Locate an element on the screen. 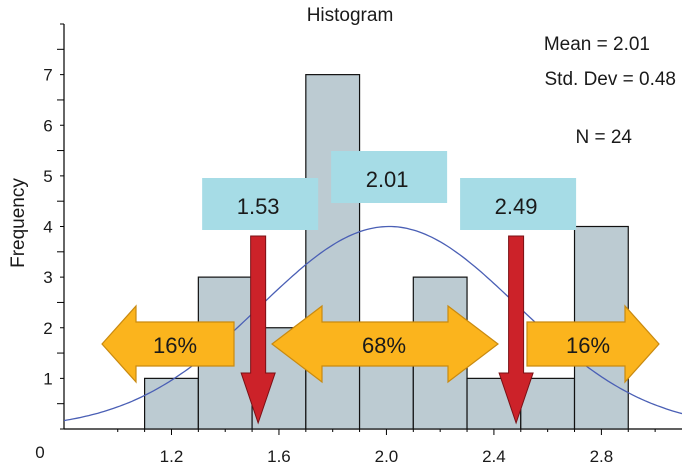 This screenshot has width=682, height=471. value-box-label: 1.53 is located at coordinates (258, 206).